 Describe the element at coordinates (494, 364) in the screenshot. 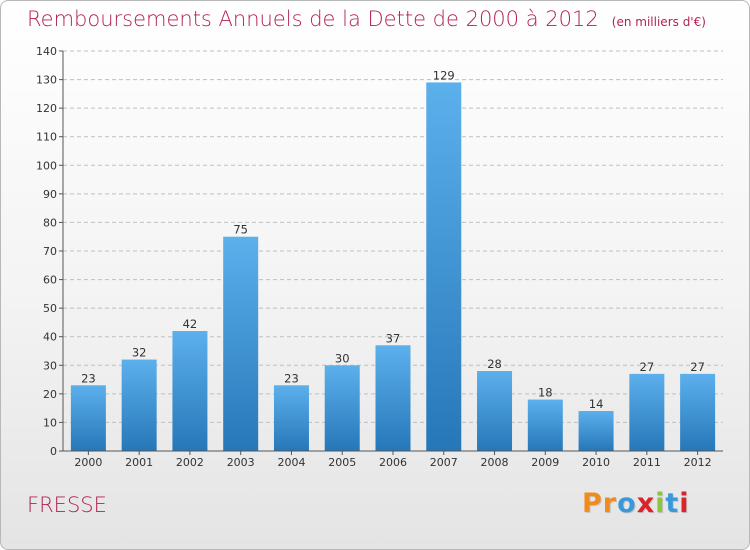

I see `data-label: 28` at that location.